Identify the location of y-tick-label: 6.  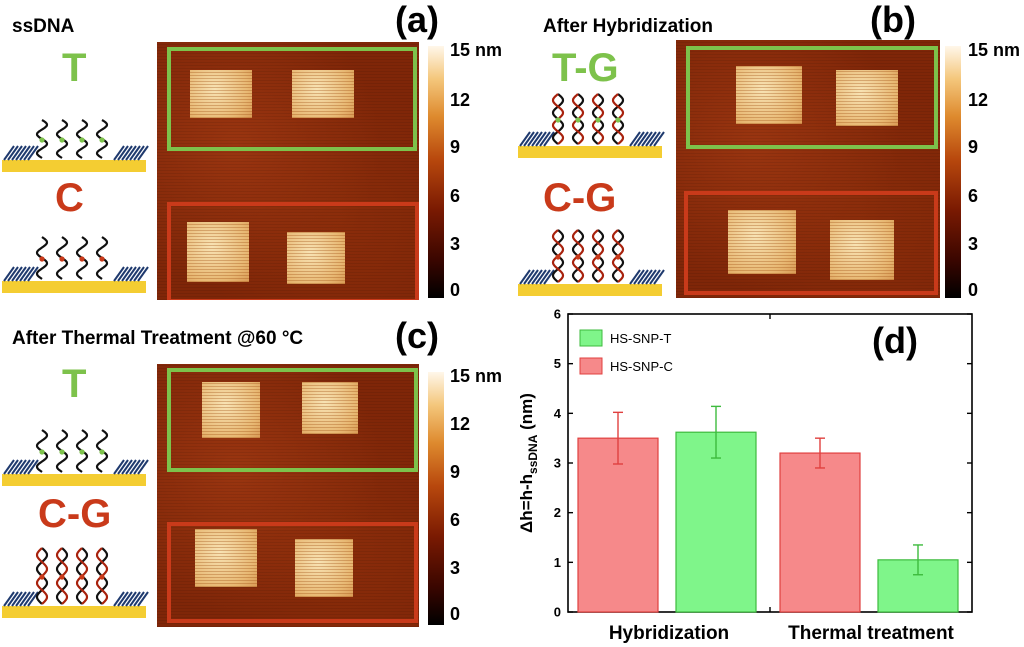
(557, 314).